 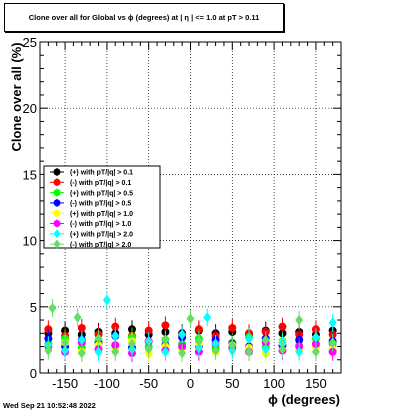 I want to click on legend-label: (-) with pT/|q| > 0.1, so click(x=100, y=183).